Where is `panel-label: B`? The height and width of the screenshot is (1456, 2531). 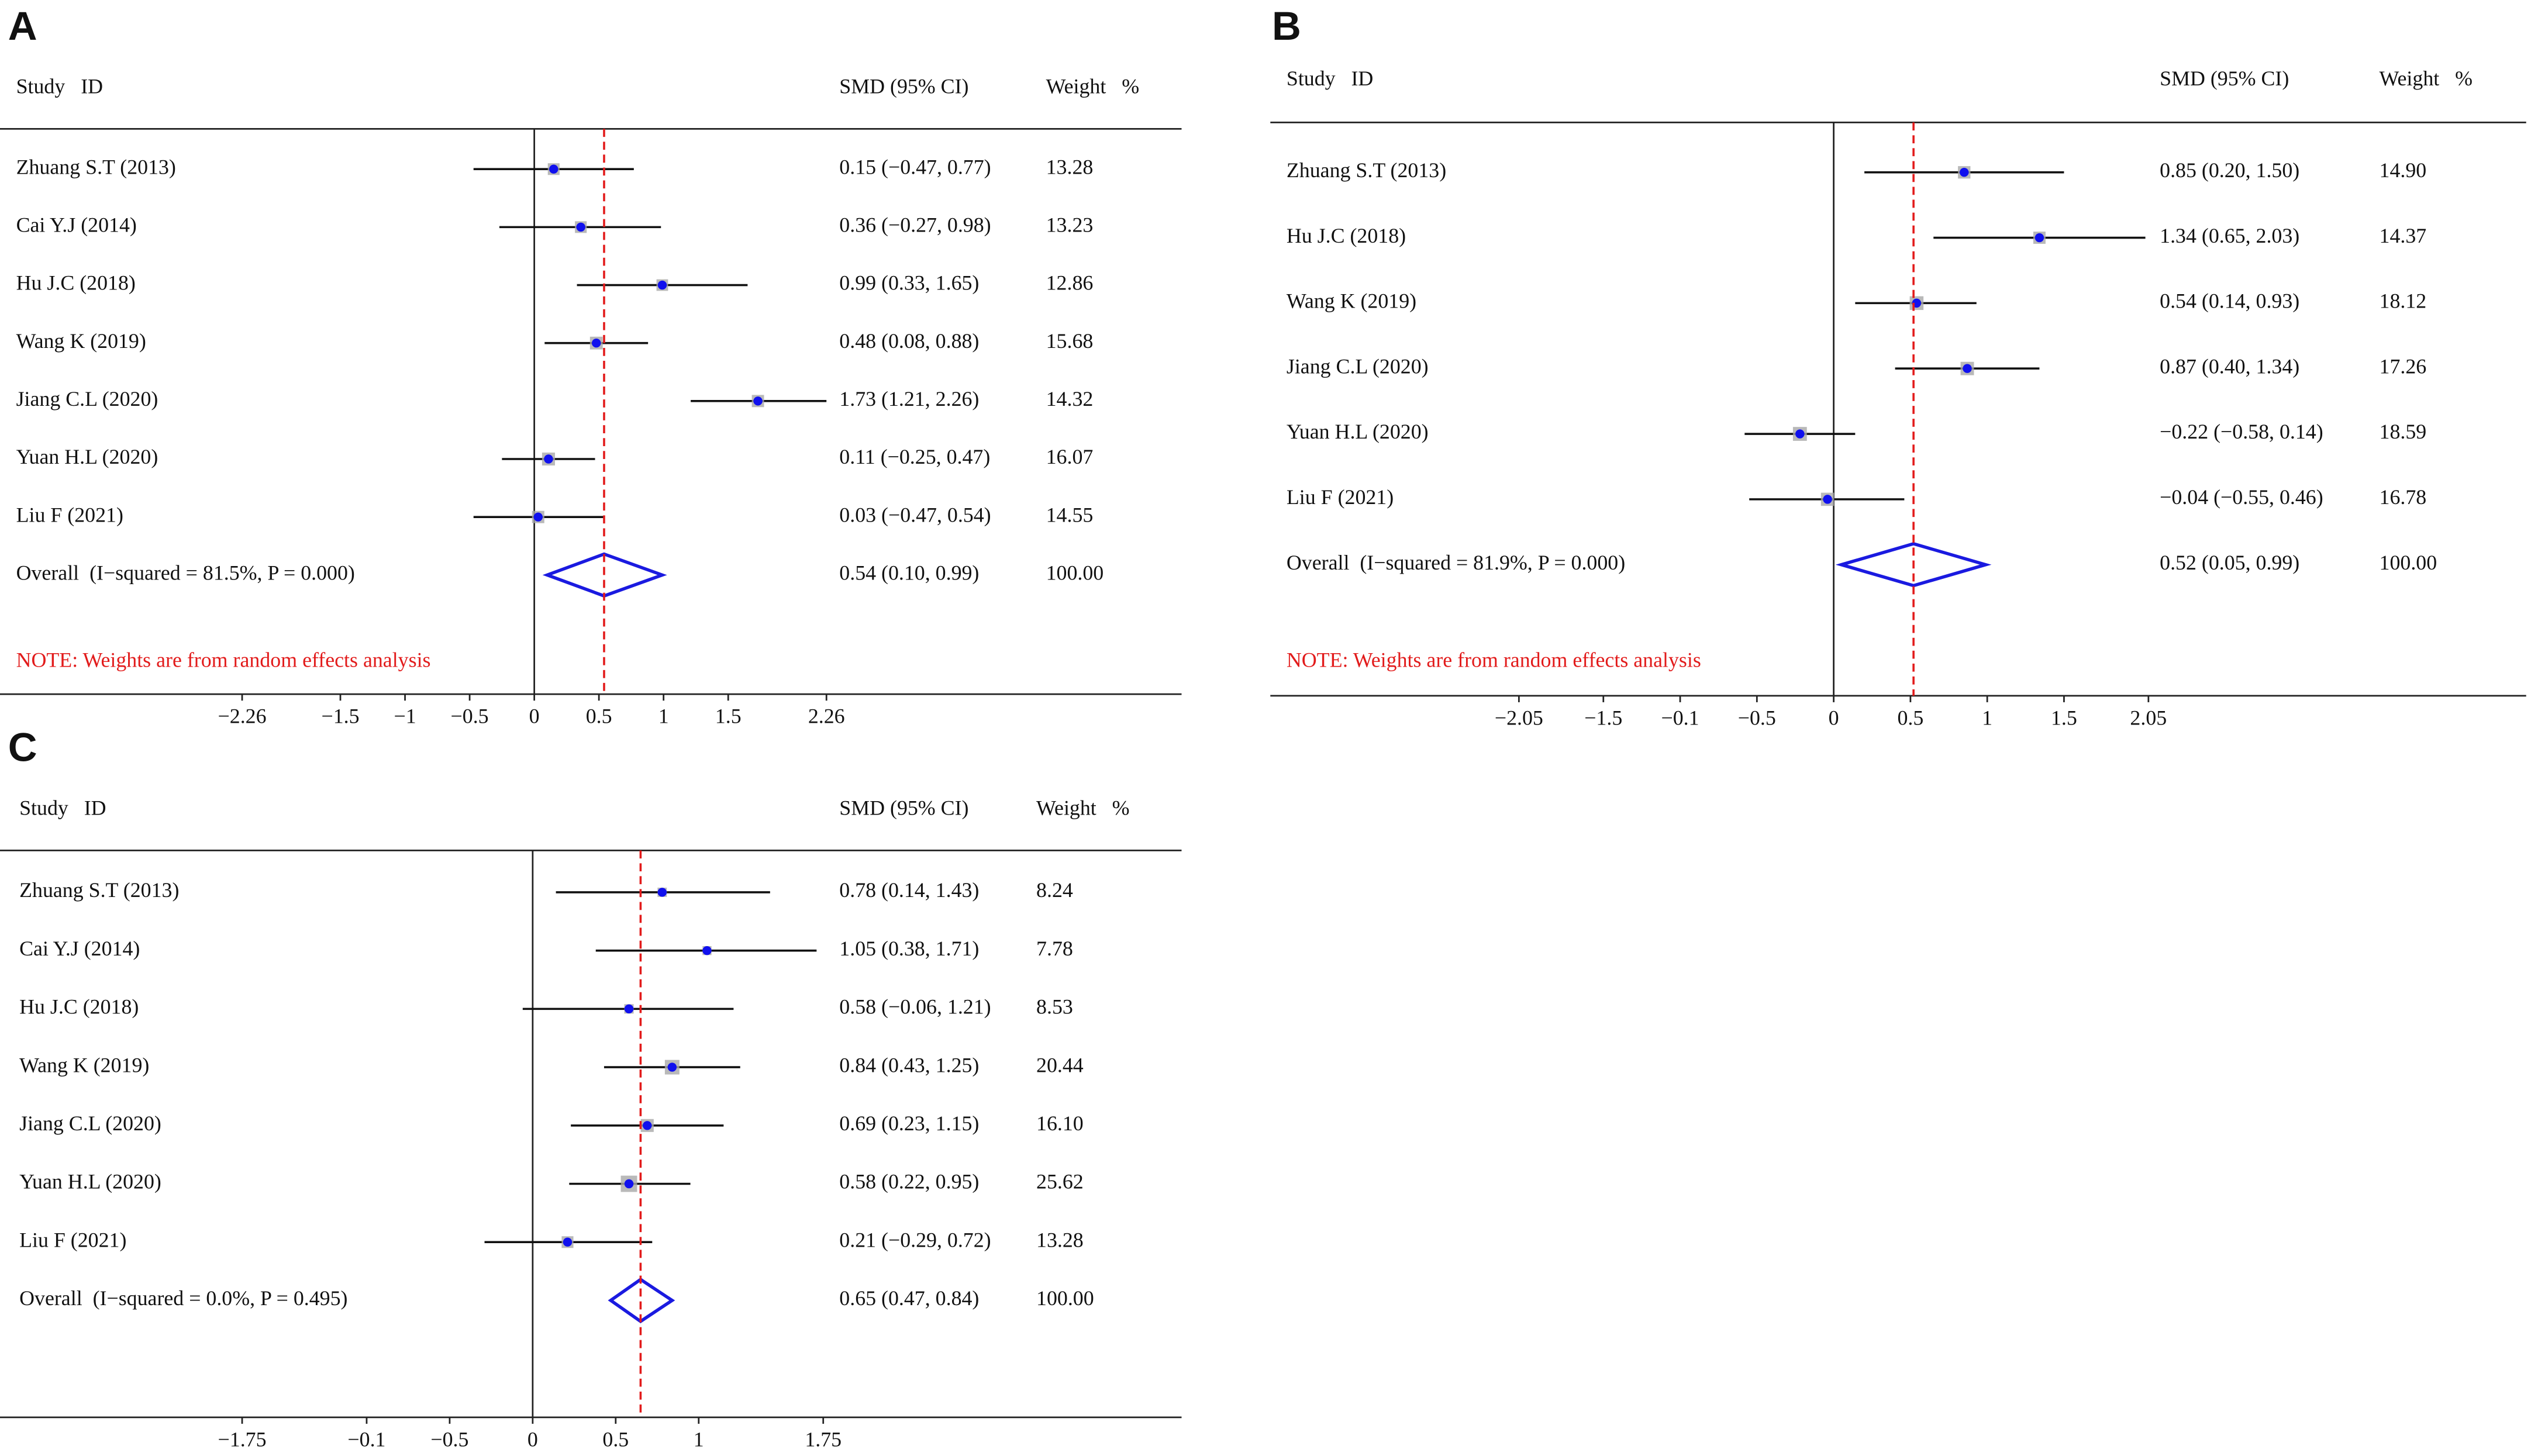
panel-label: B is located at coordinates (1286, 26).